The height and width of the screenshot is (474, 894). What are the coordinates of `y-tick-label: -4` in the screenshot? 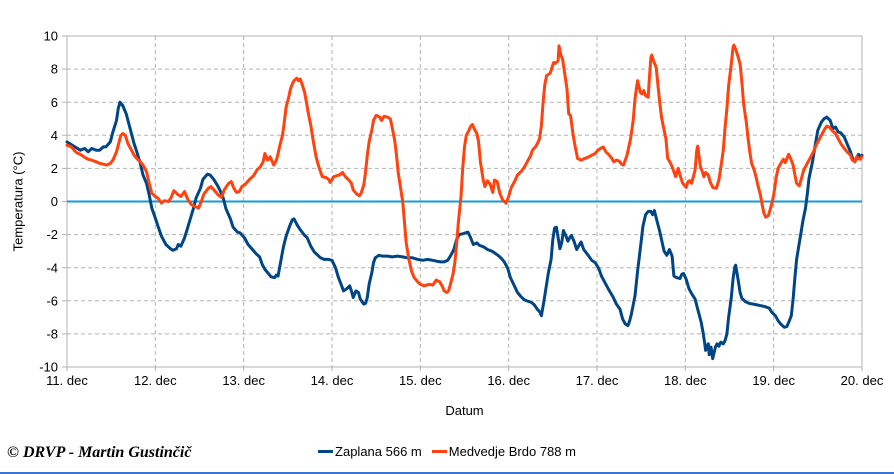 It's located at (52, 267).